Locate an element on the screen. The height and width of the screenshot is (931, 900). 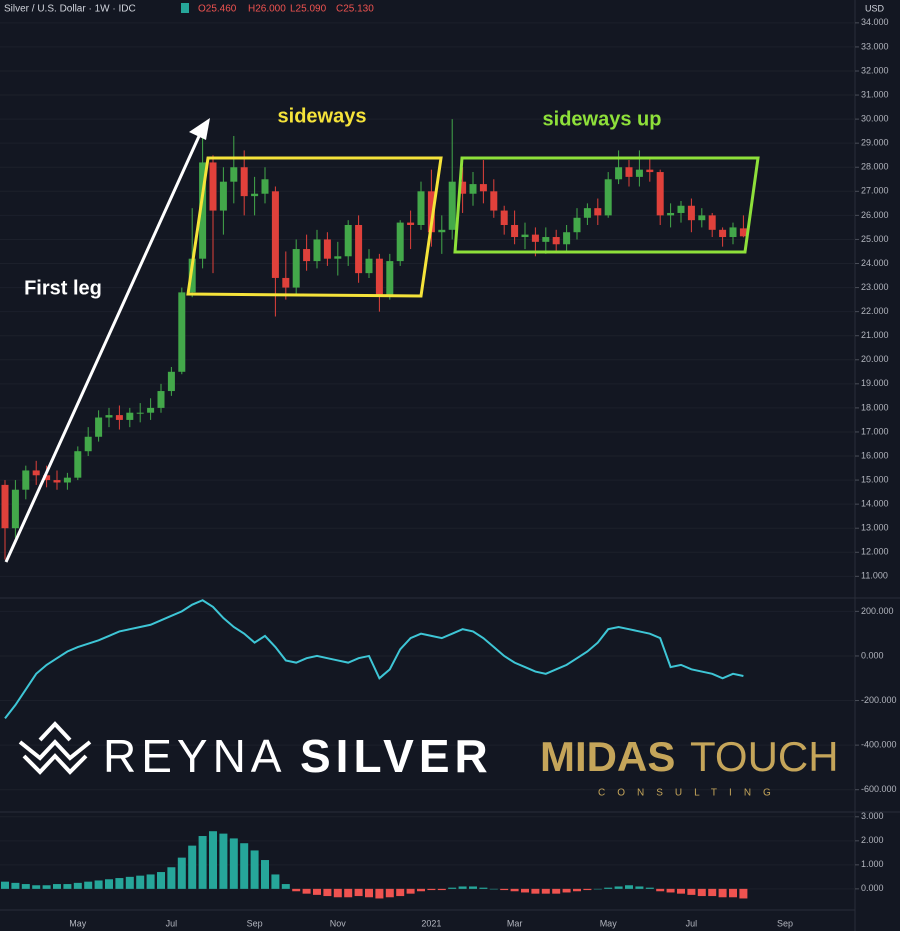
y-tick-label: 13.000 is located at coordinates (875, 528).